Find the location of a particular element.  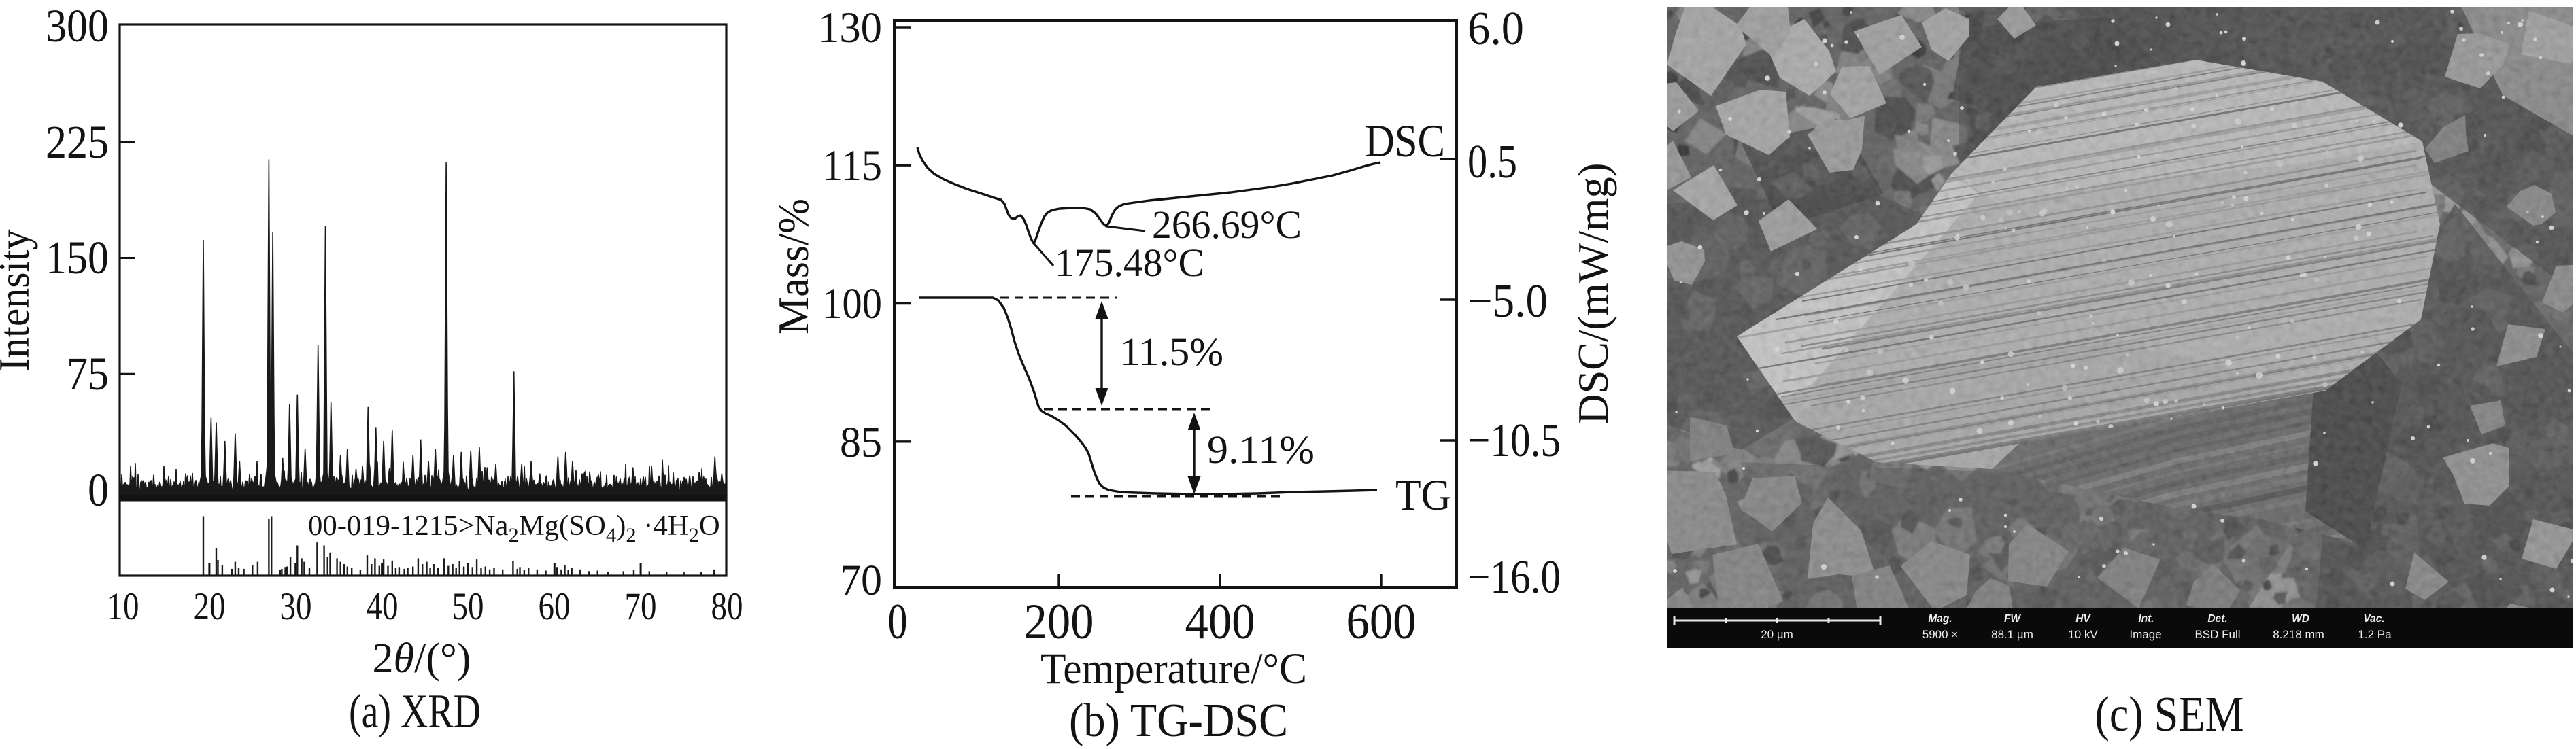

svg-text: 266.69°C is located at coordinates (1227, 225).